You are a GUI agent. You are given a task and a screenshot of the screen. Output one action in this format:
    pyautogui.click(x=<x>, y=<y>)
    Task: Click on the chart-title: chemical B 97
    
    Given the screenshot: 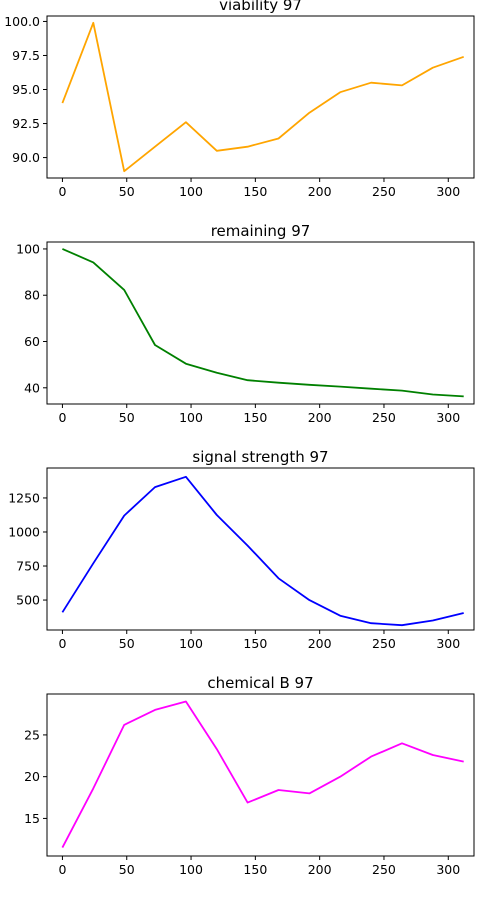 What is the action you would take?
    pyautogui.click(x=260, y=683)
    